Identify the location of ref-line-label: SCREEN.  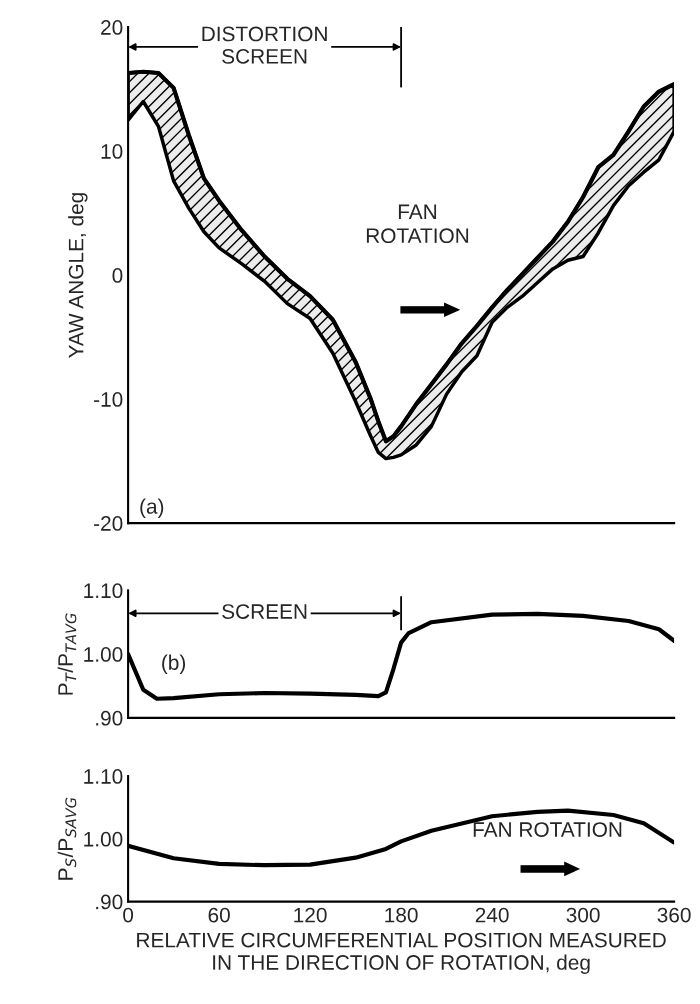
(264, 611).